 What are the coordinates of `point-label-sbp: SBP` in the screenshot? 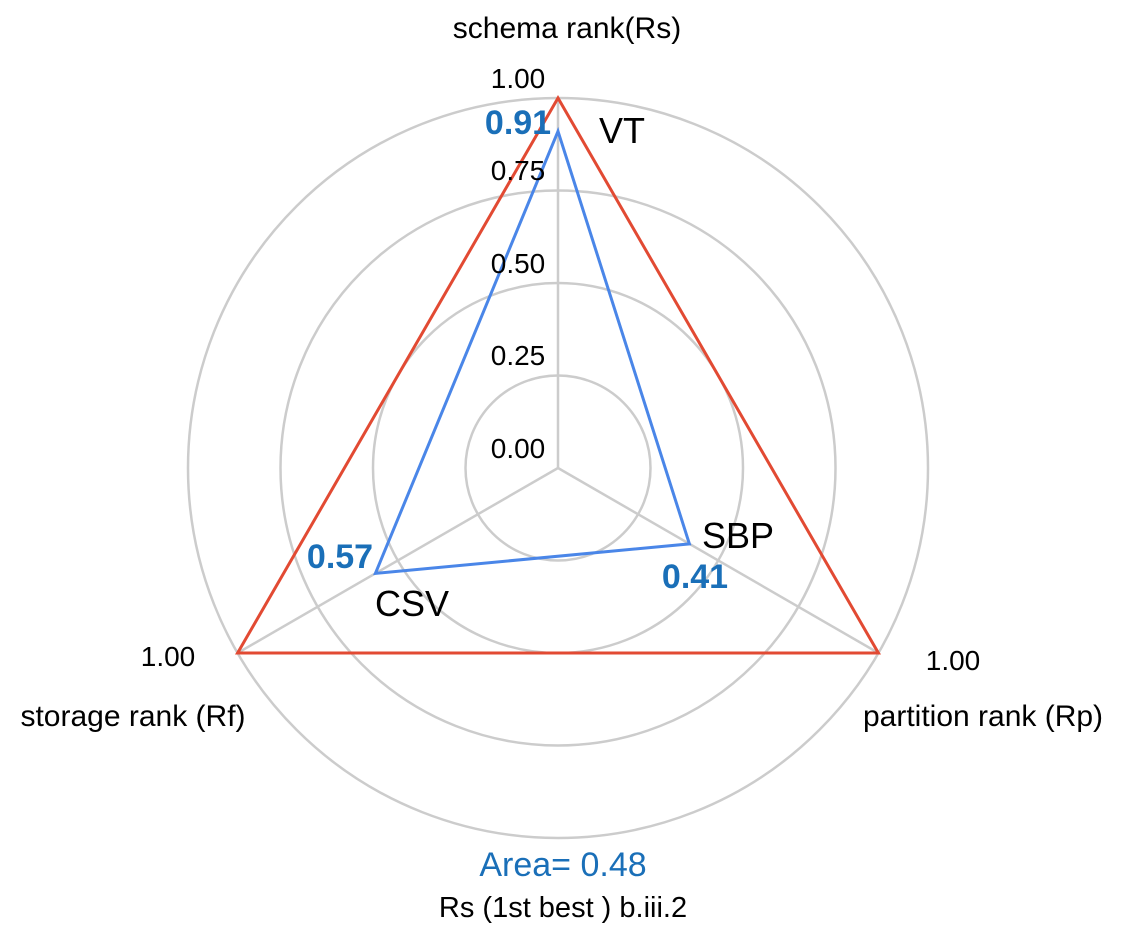 It's located at (738, 535).